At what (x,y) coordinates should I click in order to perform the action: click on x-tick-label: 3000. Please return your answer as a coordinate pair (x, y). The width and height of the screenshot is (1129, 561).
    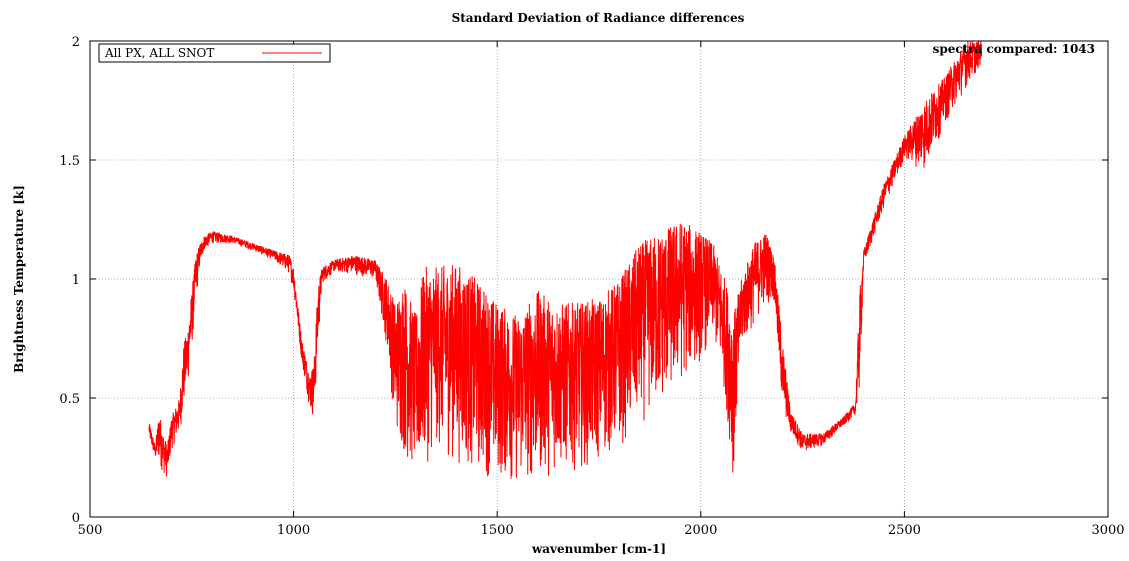
    Looking at the image, I should click on (1107, 530).